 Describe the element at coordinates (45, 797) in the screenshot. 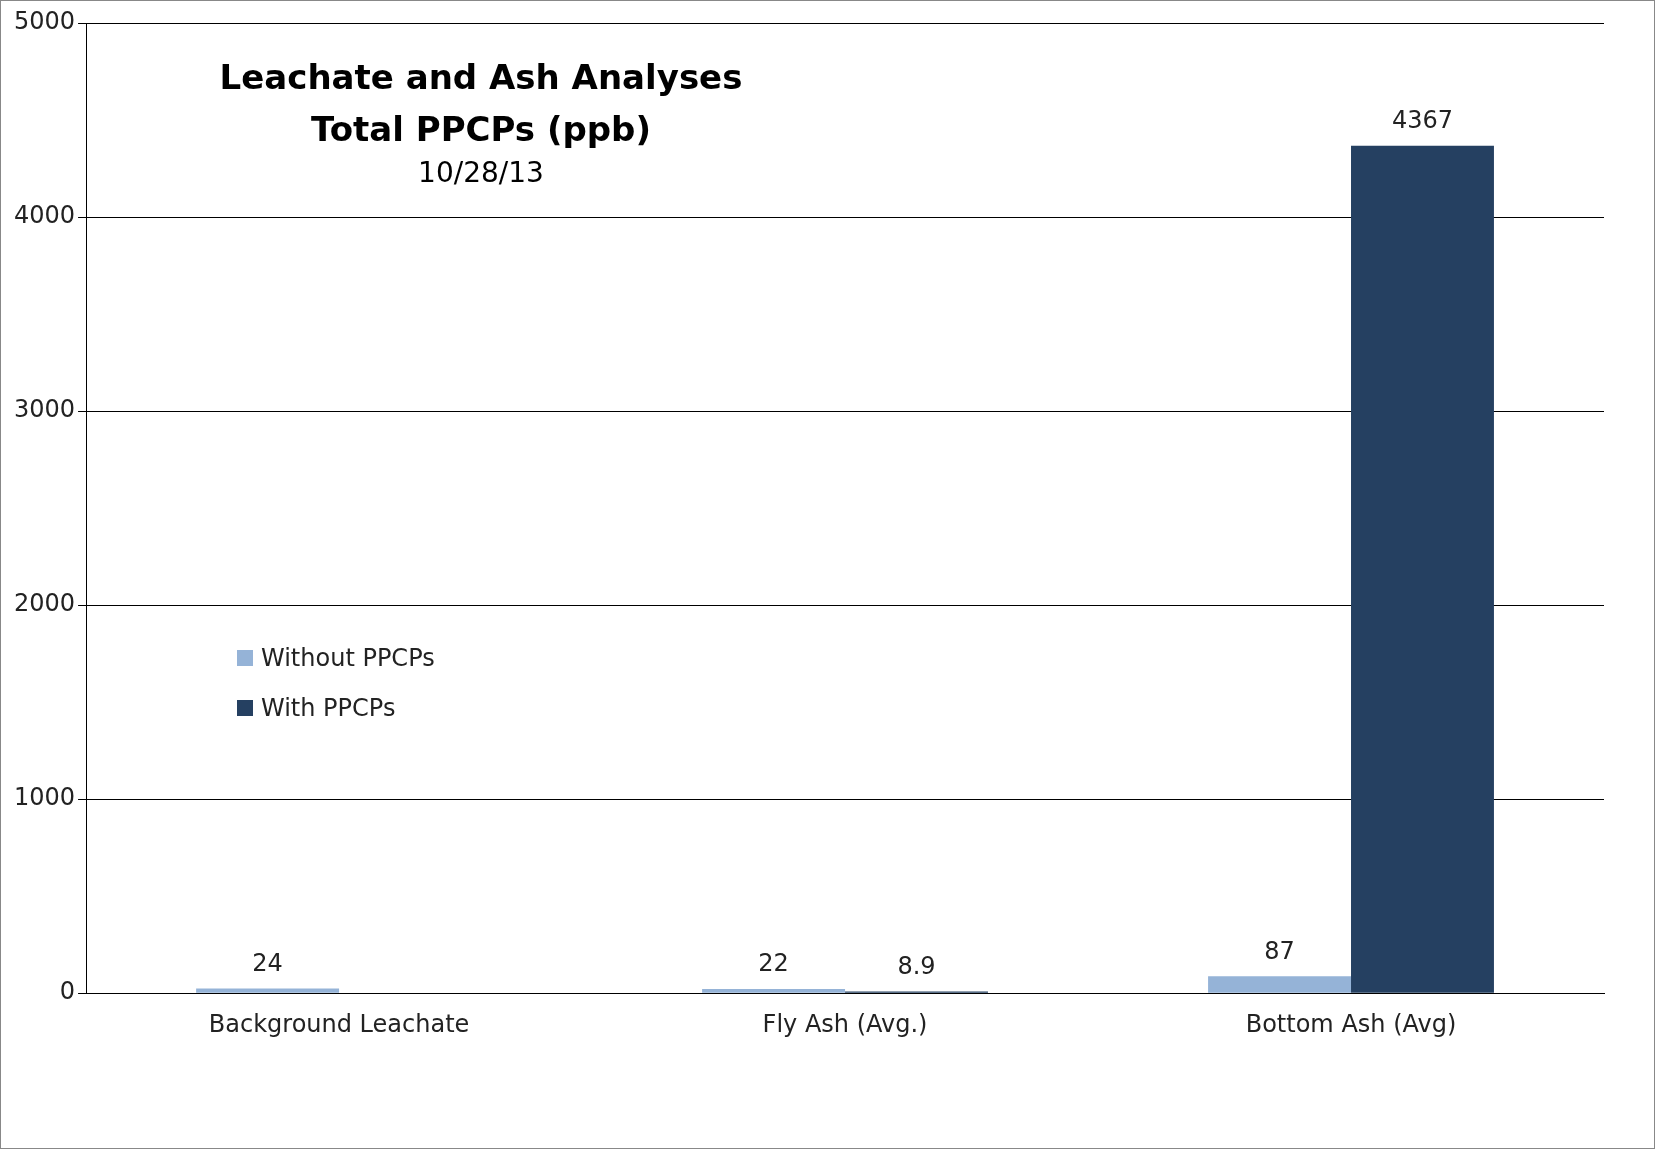

I see `y-tick-label: 1000` at that location.